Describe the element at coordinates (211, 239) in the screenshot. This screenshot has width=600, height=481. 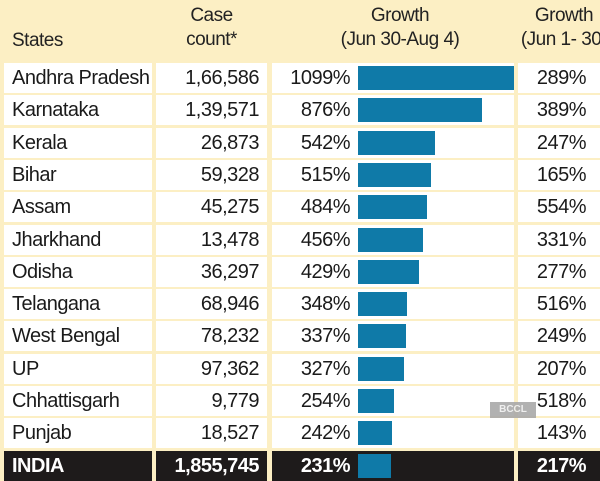
I see `case-count: 13,478` at that location.